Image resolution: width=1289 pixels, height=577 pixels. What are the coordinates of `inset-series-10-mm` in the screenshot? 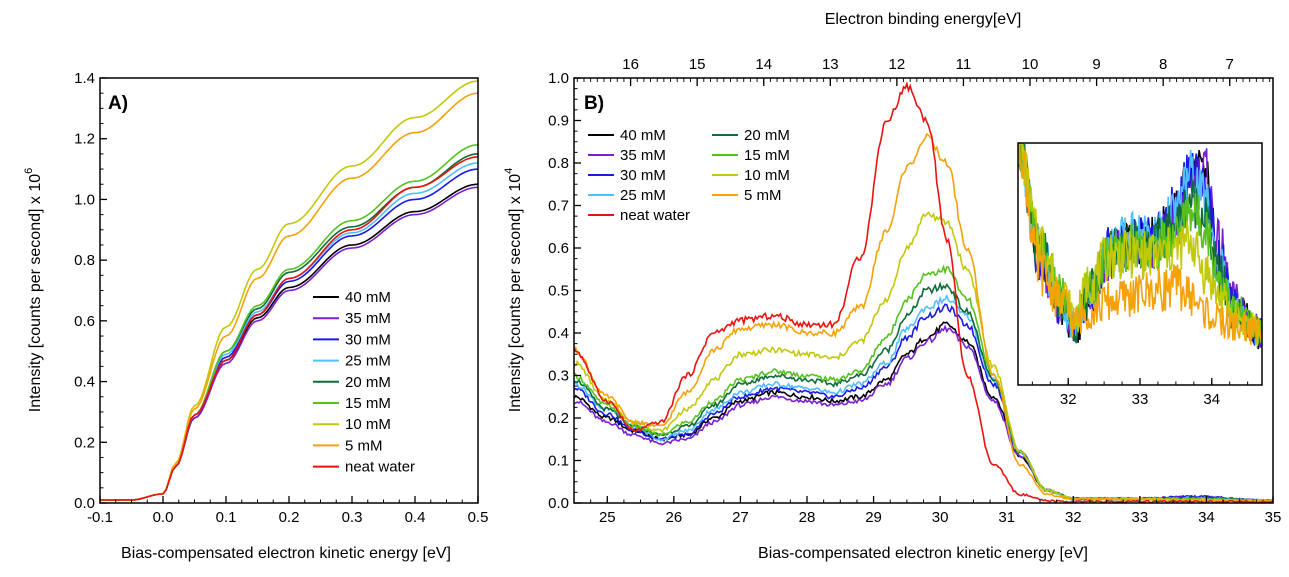 It's located at (1140, 244).